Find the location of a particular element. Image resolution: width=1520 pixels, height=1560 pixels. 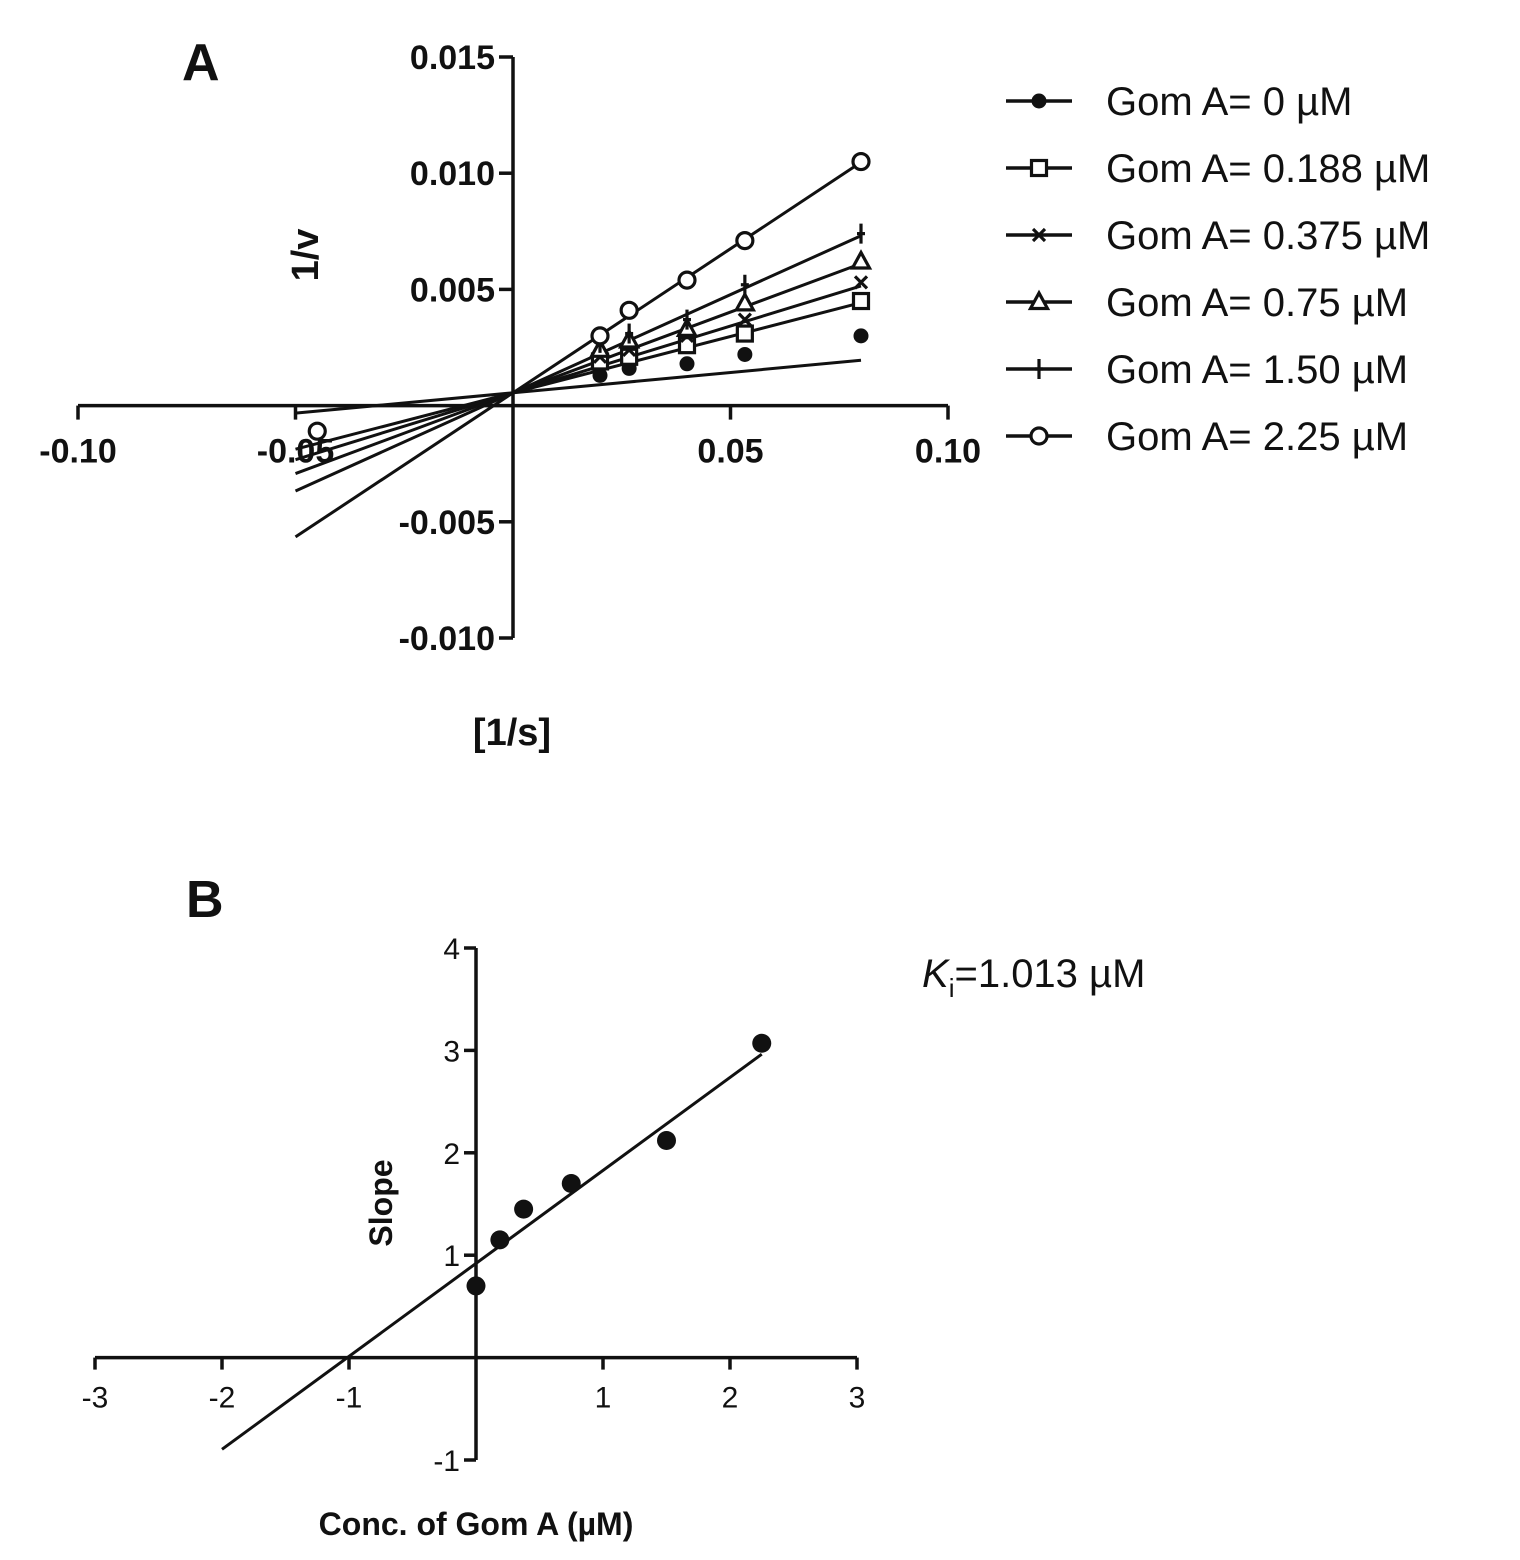

ki-subscript: i is located at coordinates (952, 988).